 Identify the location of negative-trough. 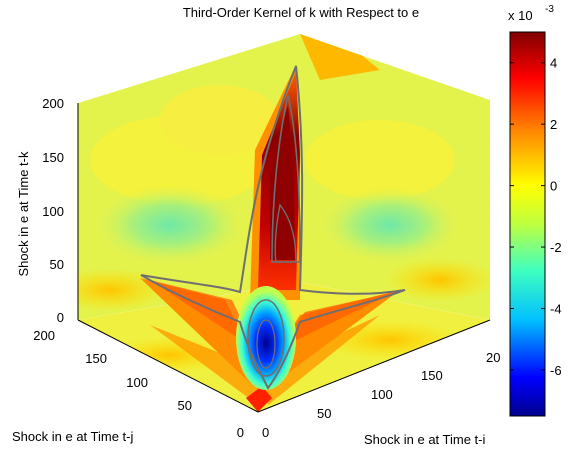
(266, 338).